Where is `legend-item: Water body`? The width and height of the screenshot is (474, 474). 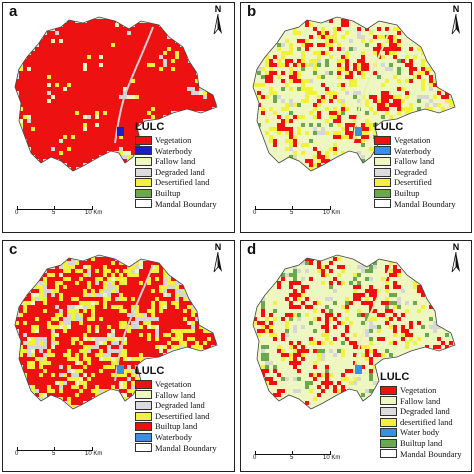 legend-item: Water body is located at coordinates (421, 432).